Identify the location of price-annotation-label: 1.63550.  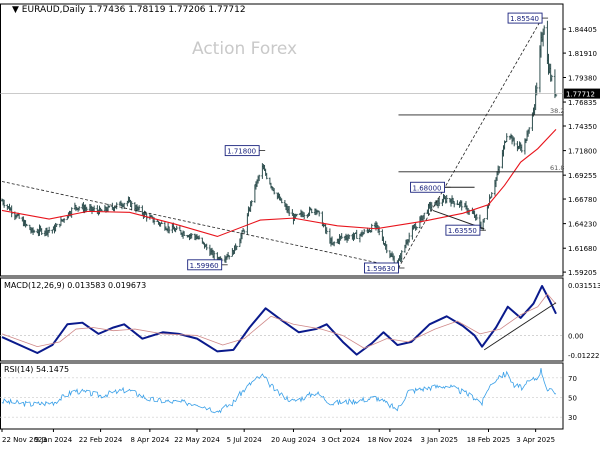
(462, 231).